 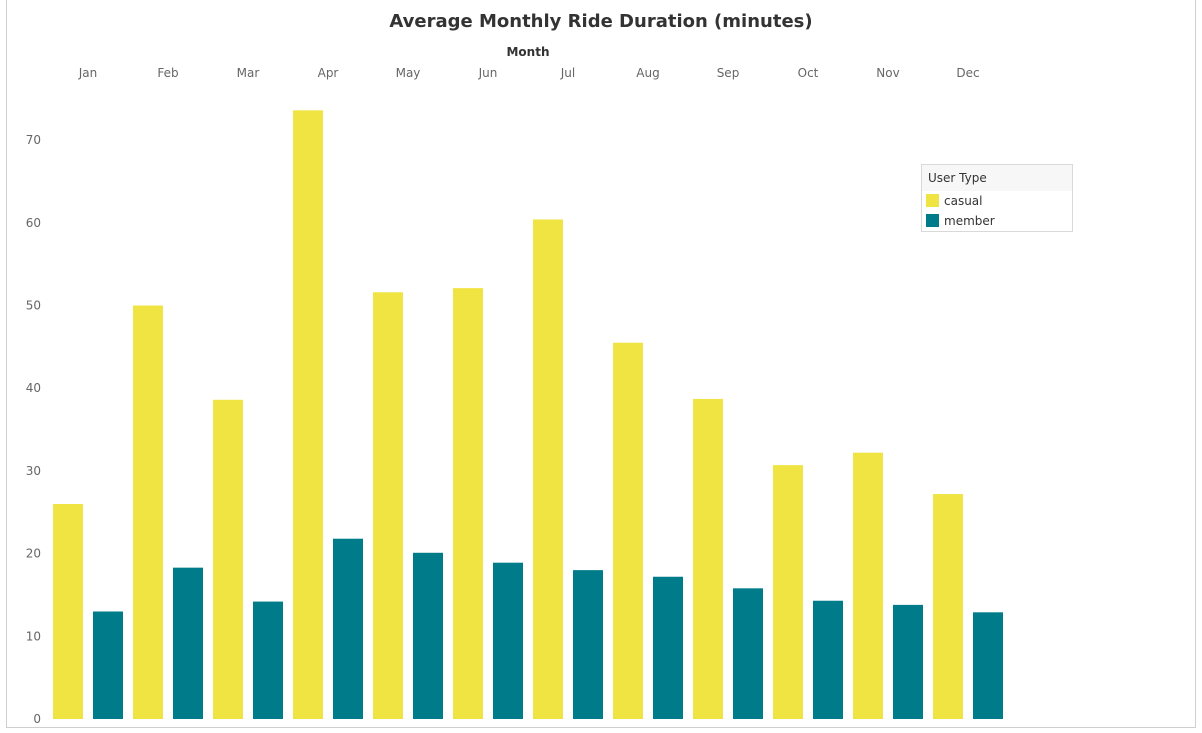 What do you see at coordinates (887, 73) in the screenshot?
I see `x-tick-label-nov: Nov` at bounding box center [887, 73].